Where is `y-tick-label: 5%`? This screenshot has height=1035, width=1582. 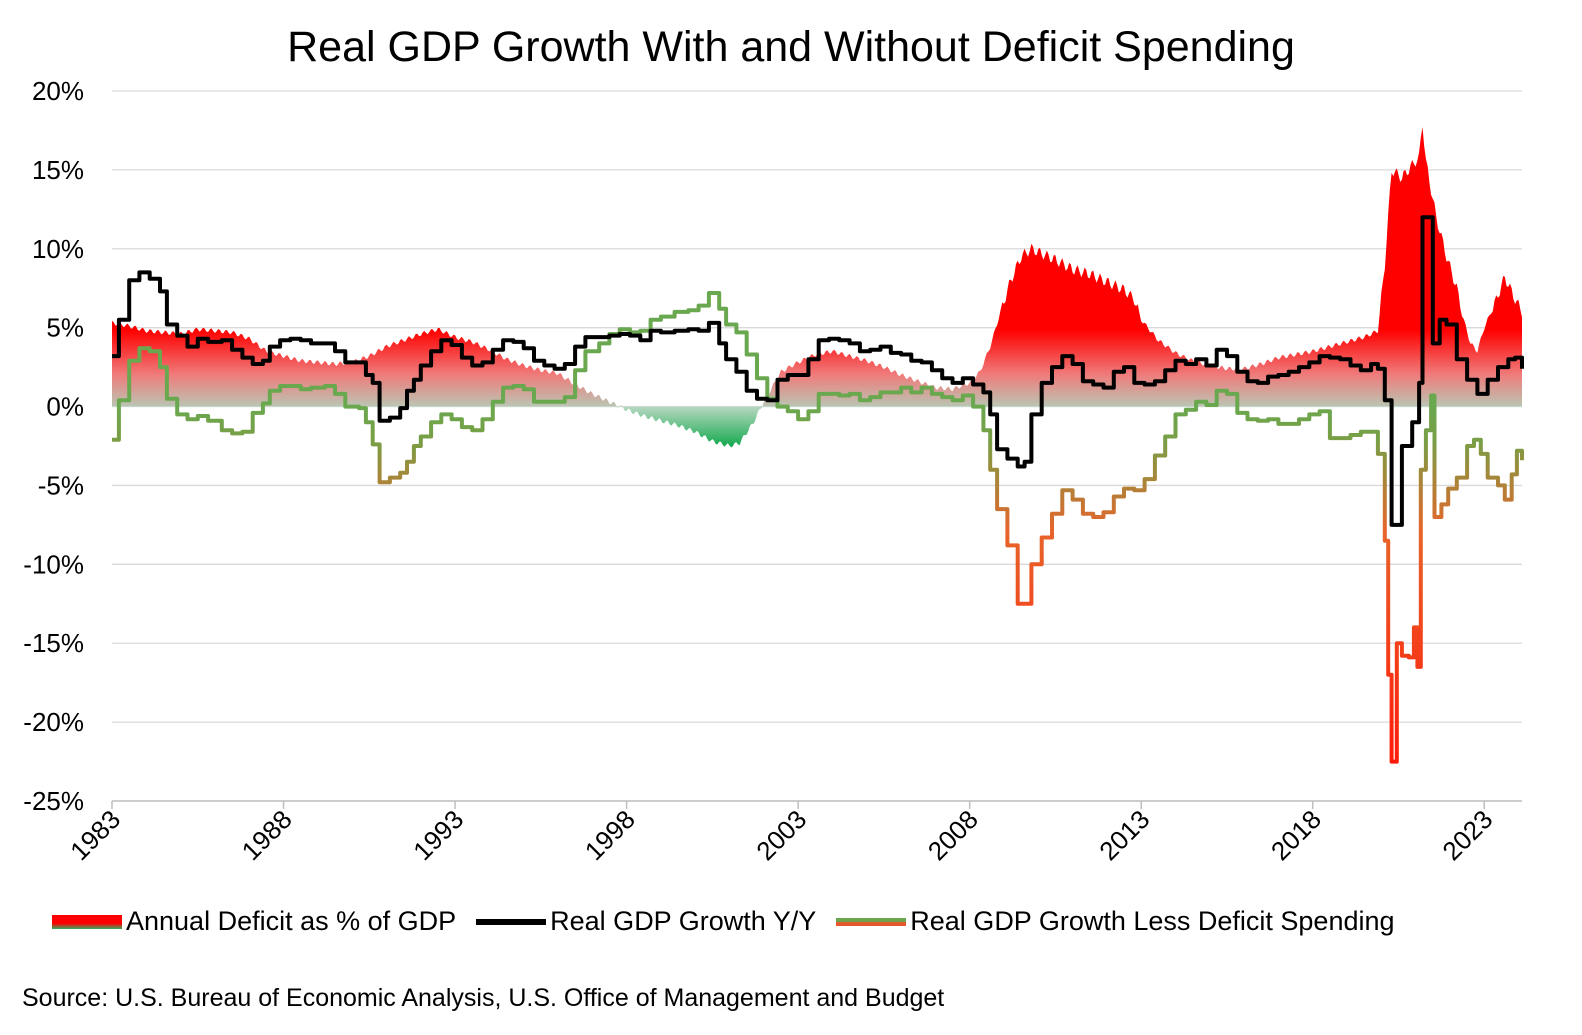
y-tick-label: 5% is located at coordinates (65, 328).